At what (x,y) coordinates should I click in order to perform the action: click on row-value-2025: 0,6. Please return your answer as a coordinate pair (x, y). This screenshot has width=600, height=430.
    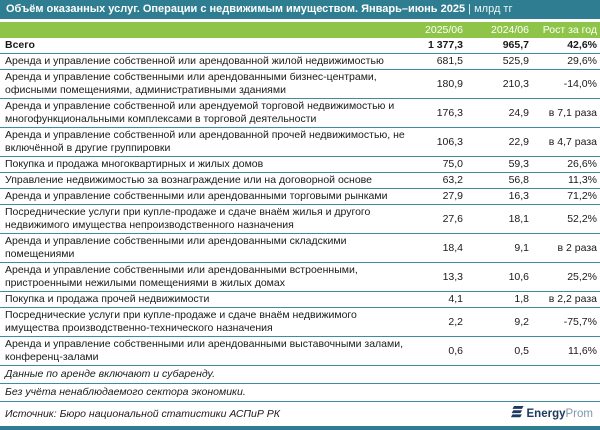
    Looking at the image, I should click on (437, 351).